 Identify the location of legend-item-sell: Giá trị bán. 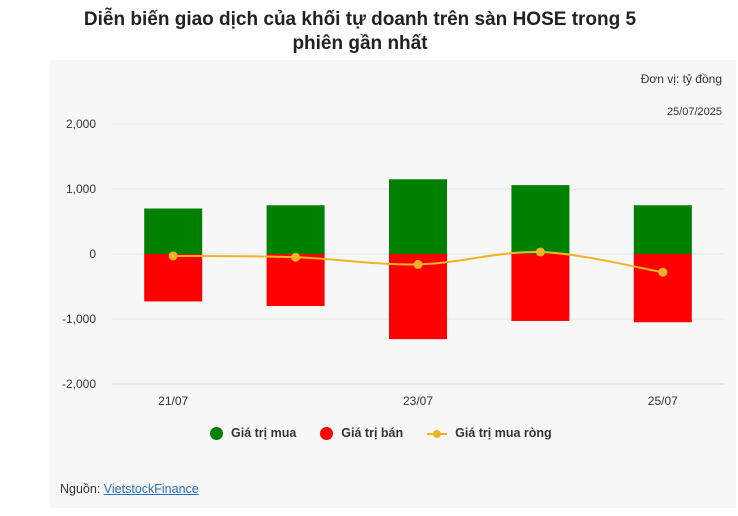
(361, 433).